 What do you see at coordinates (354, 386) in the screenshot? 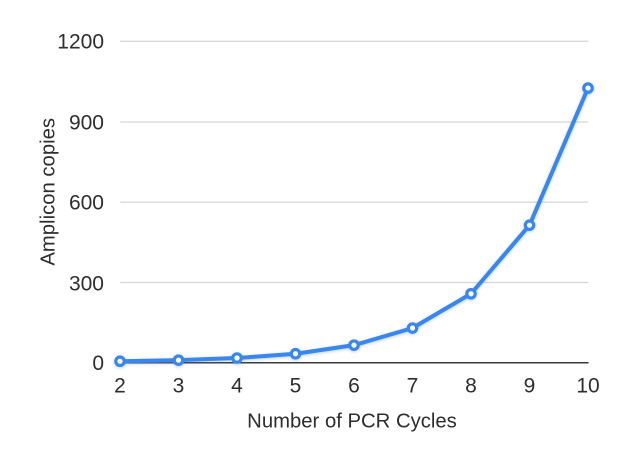
I see `svg-text: 6` at bounding box center [354, 386].